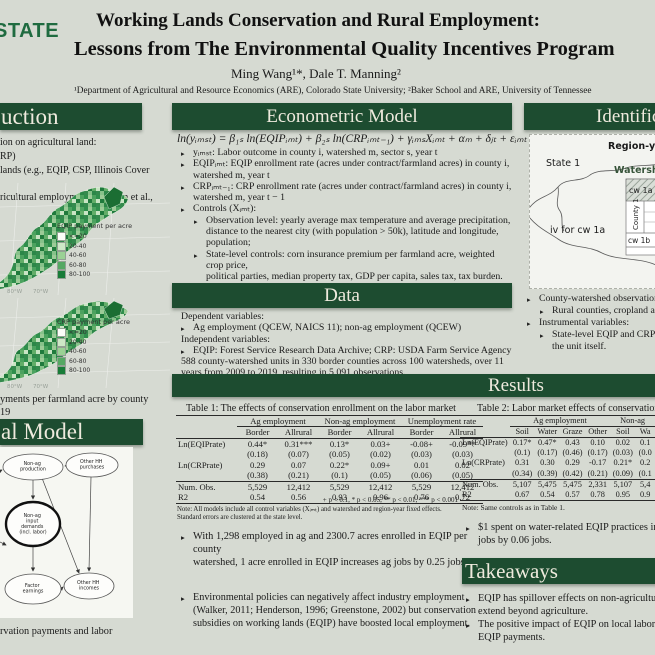 The width and height of the screenshot is (655, 655). What do you see at coordinates (639, 240) in the screenshot?
I see `cw1b-label: cw 1b` at bounding box center [639, 240].